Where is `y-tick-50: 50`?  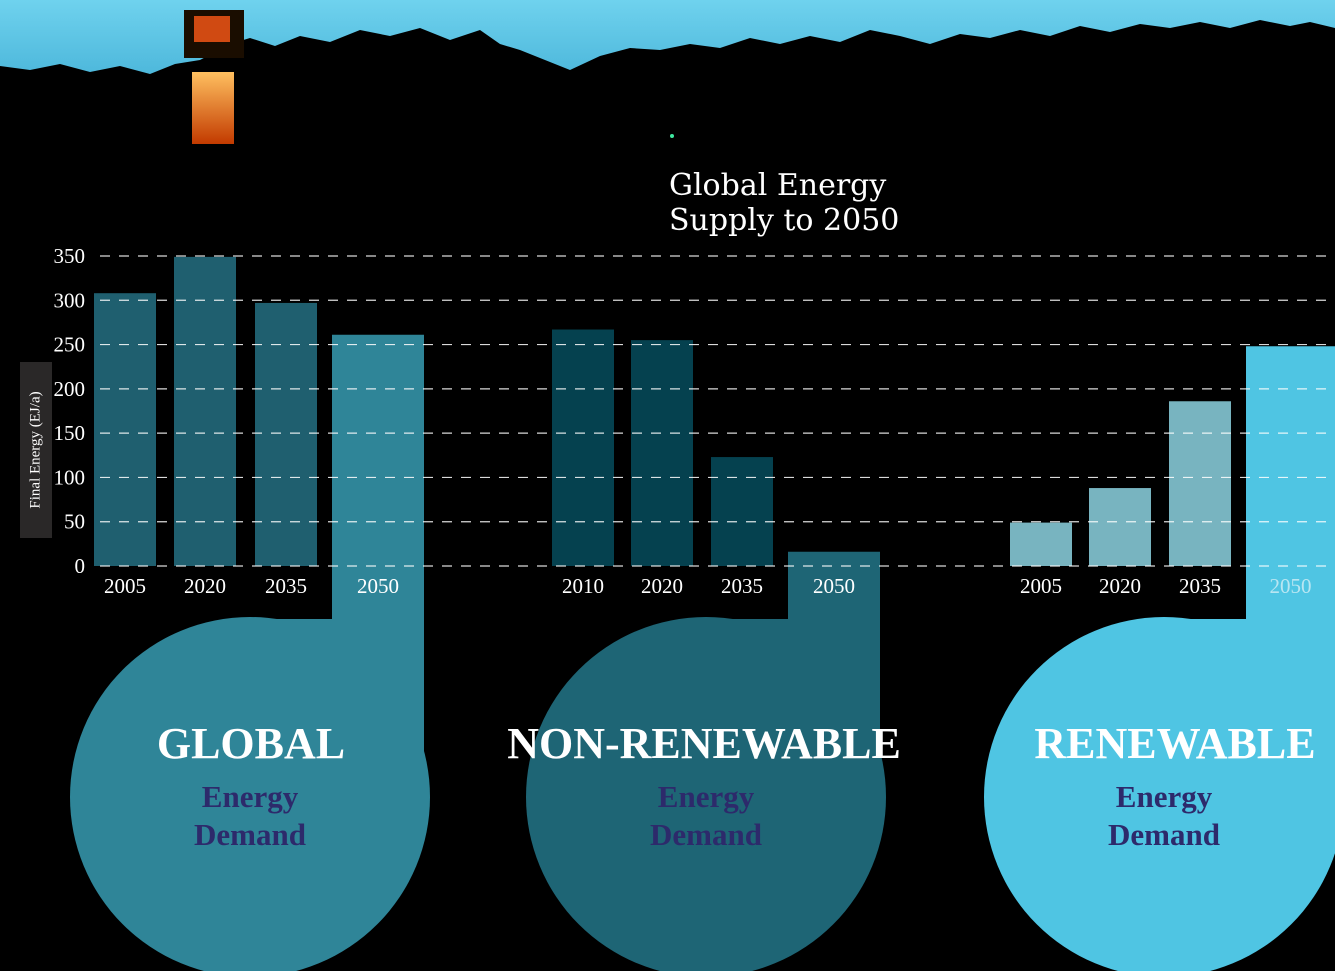
y-tick-50: 50 is located at coordinates (74, 522).